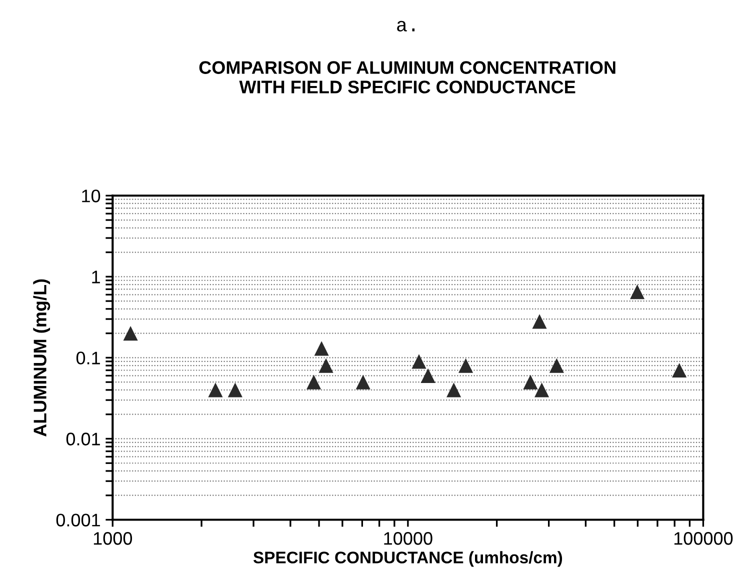 The height and width of the screenshot is (584, 741). Describe the element at coordinates (113, 538) in the screenshot. I see `x-tick-label: 1000` at that location.